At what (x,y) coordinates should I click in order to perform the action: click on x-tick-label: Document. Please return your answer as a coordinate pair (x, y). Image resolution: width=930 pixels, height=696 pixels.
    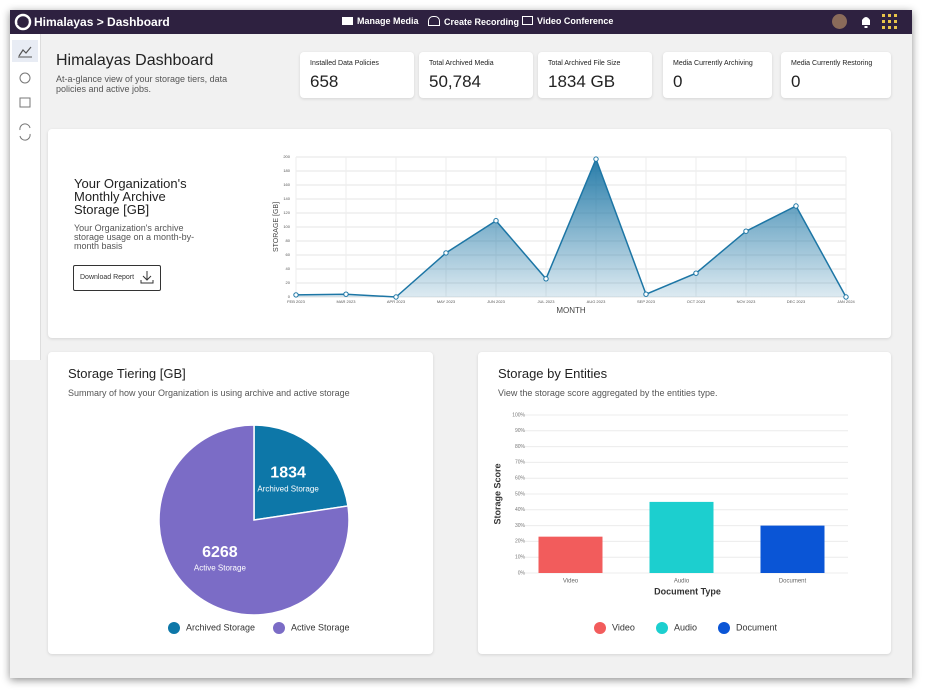
    Looking at the image, I should click on (793, 582).